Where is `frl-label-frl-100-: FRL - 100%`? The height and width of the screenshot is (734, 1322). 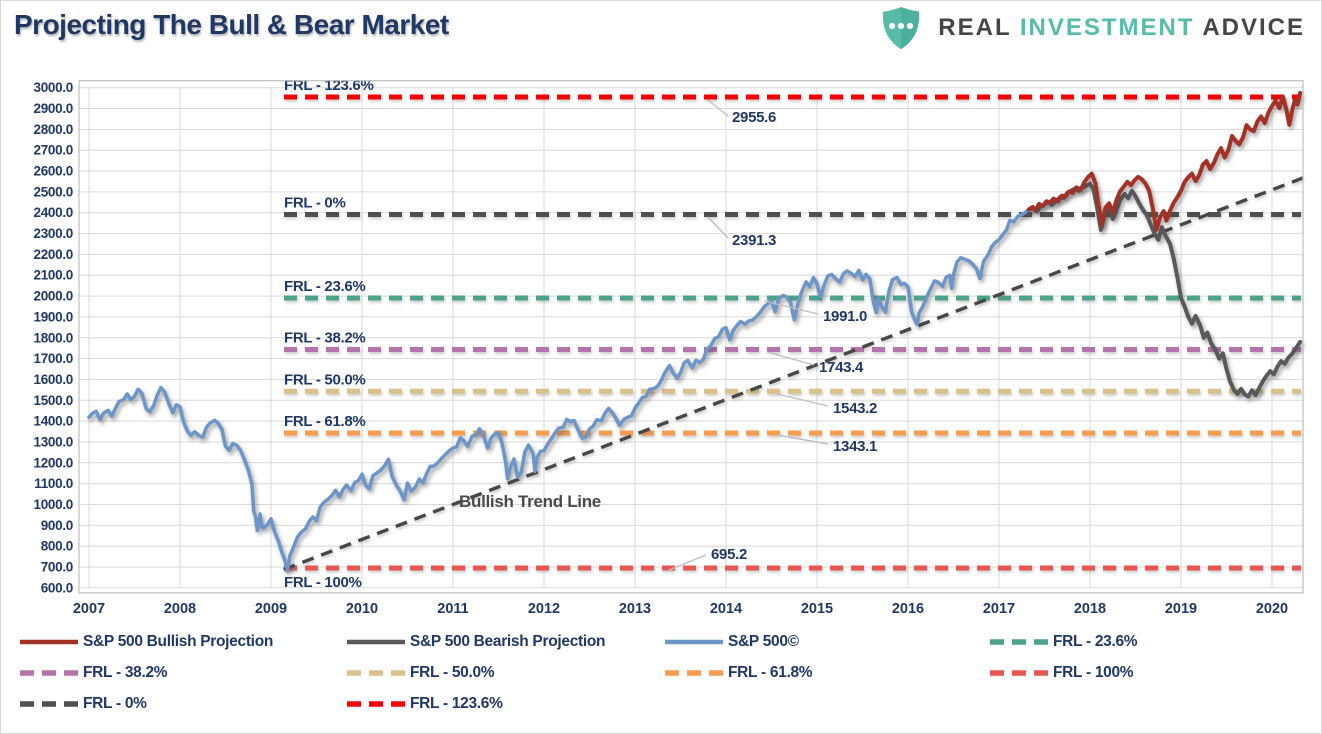
frl-label-frl-100-: FRL - 100% is located at coordinates (323, 582).